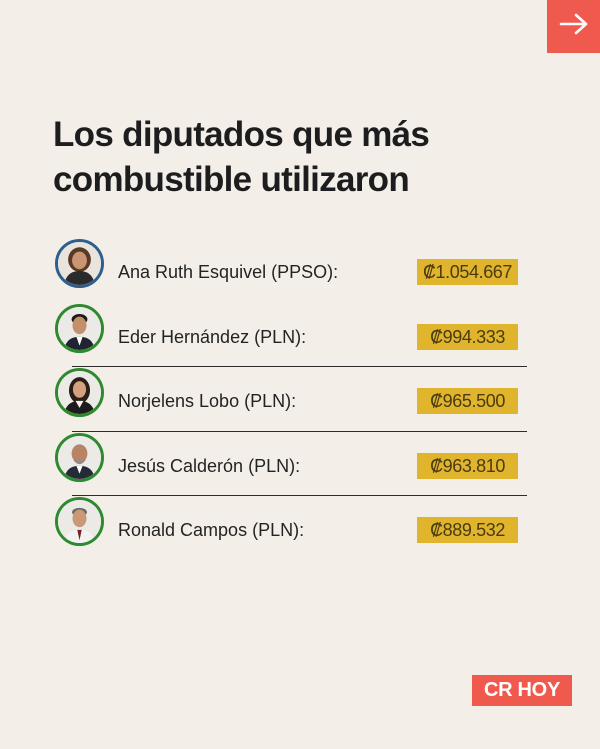  I want to click on deputy-name: Jesús Calderón (PLN):, so click(209, 465).